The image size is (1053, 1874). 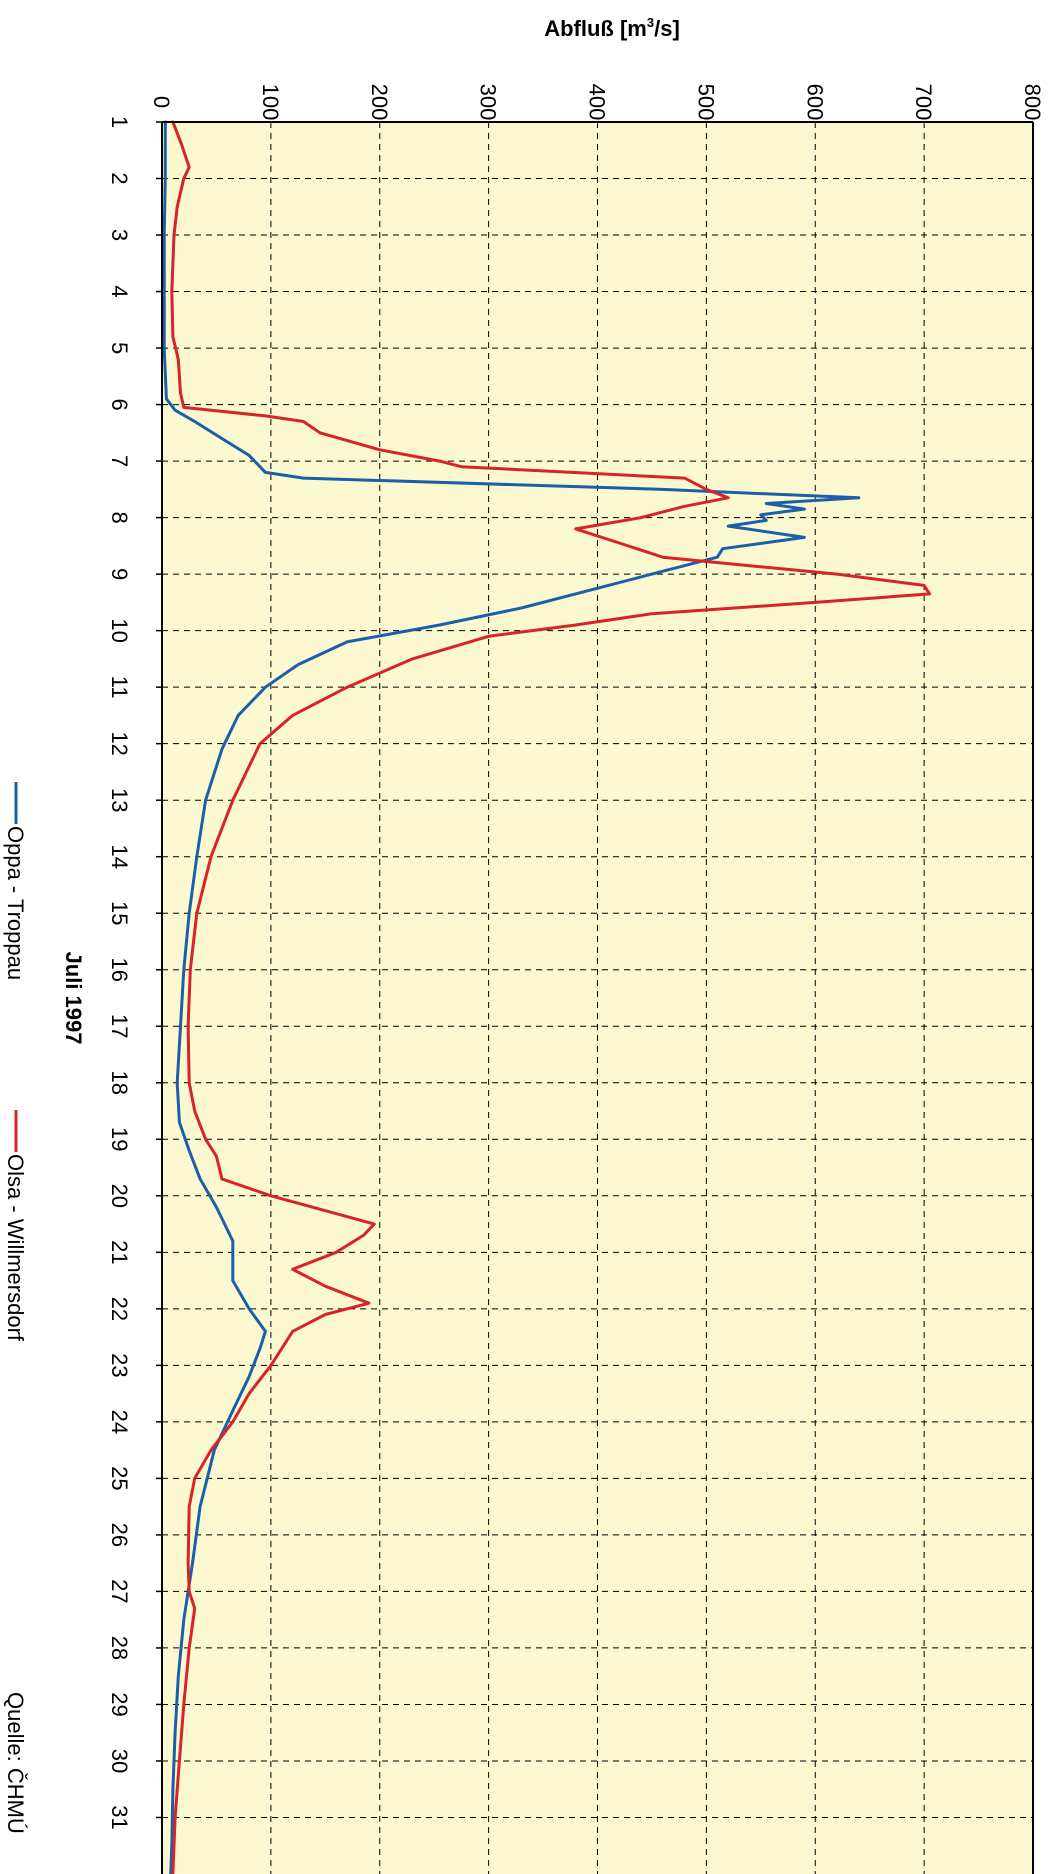 What do you see at coordinates (119, 461) in the screenshot?
I see `x-tick-label: 7` at bounding box center [119, 461].